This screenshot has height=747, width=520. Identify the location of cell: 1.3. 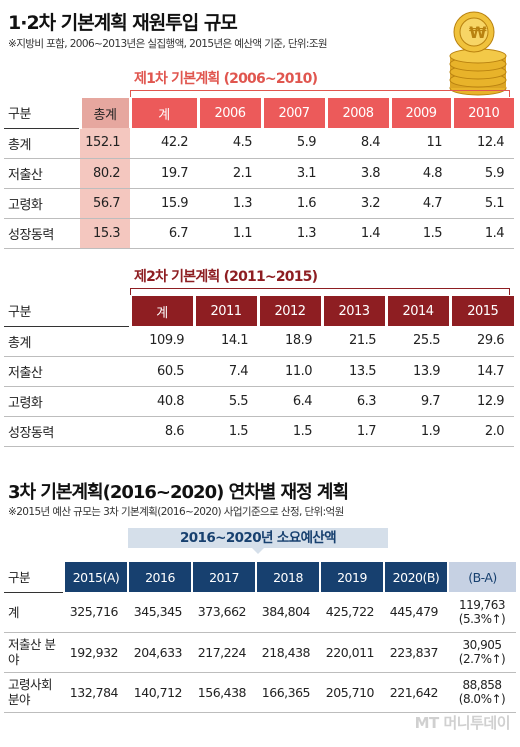
(294, 233).